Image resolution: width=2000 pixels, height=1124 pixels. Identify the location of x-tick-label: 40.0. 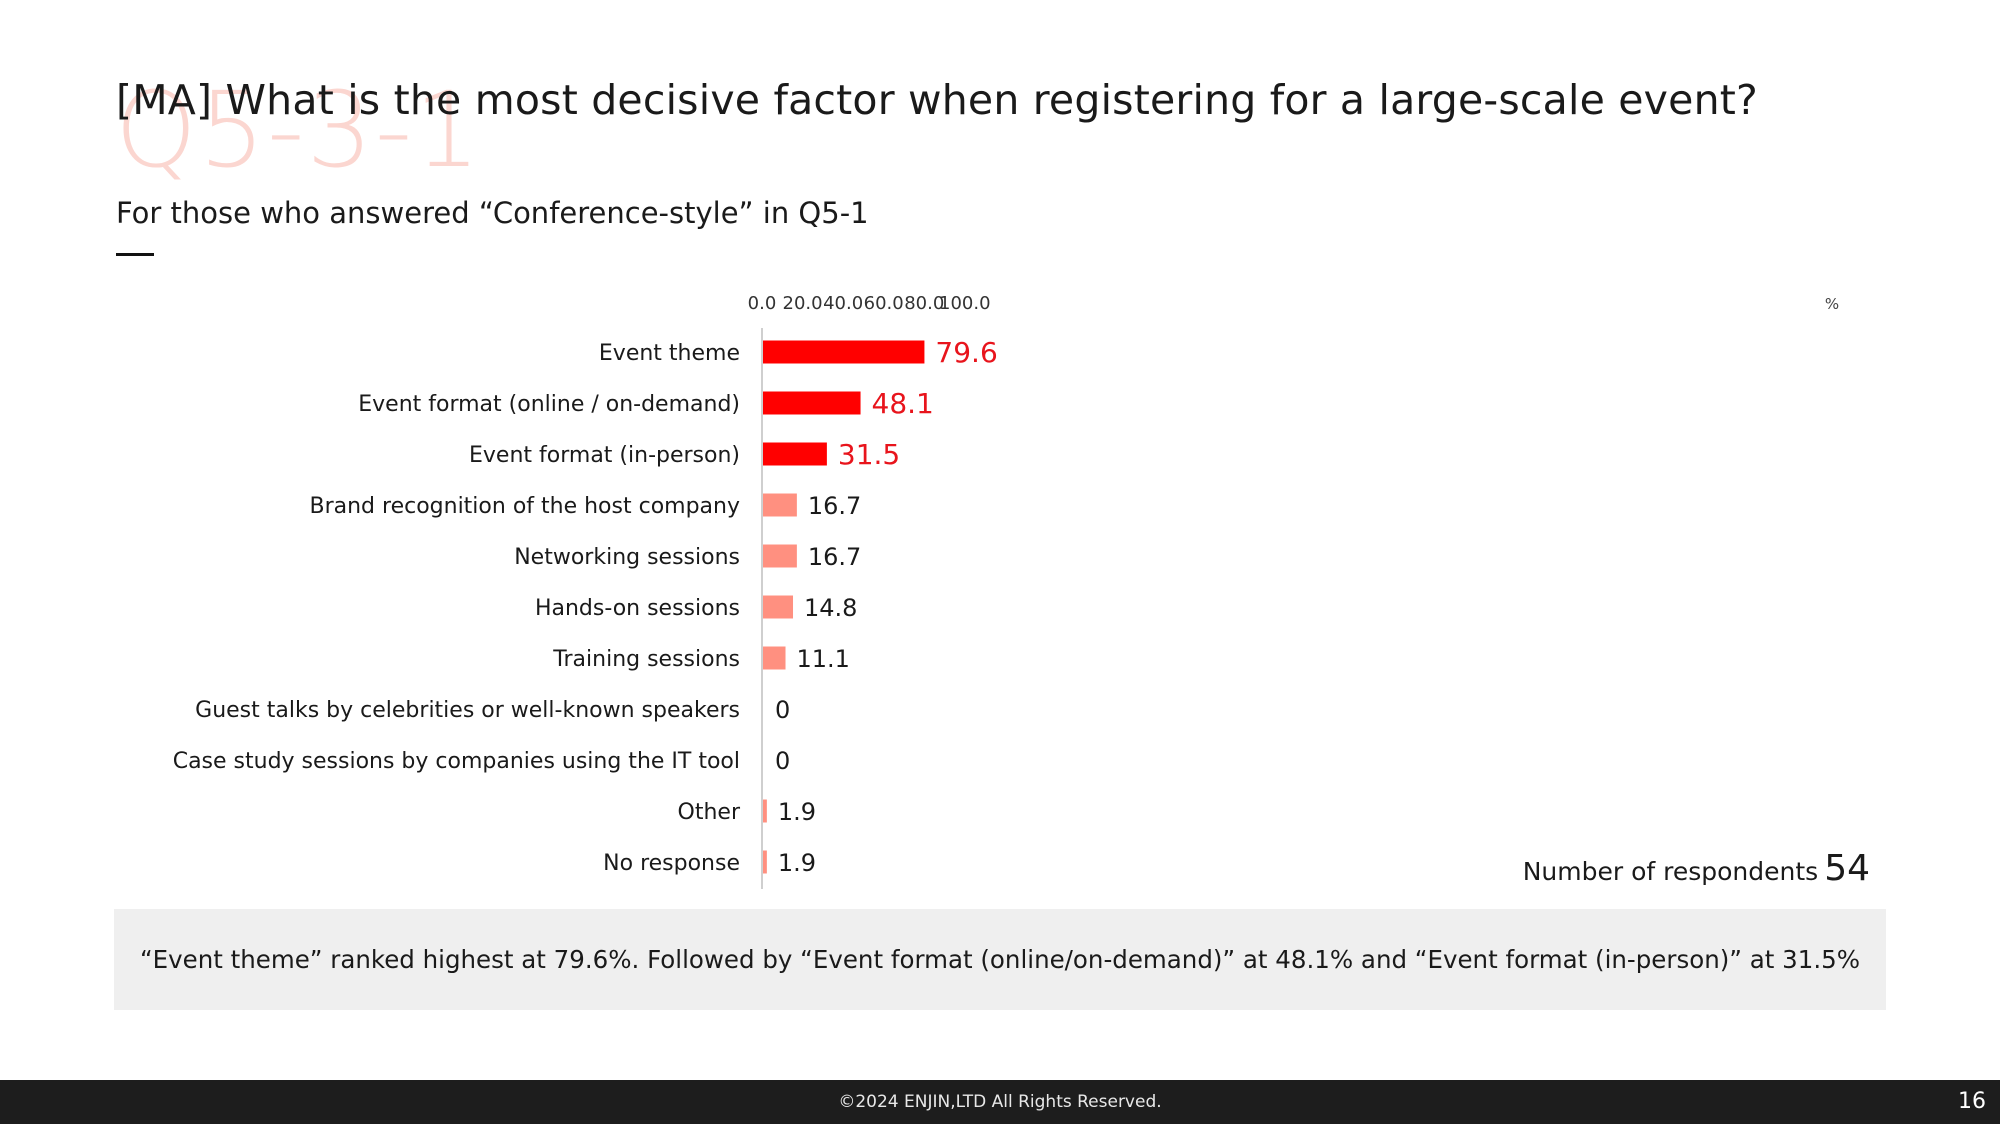
(843, 303).